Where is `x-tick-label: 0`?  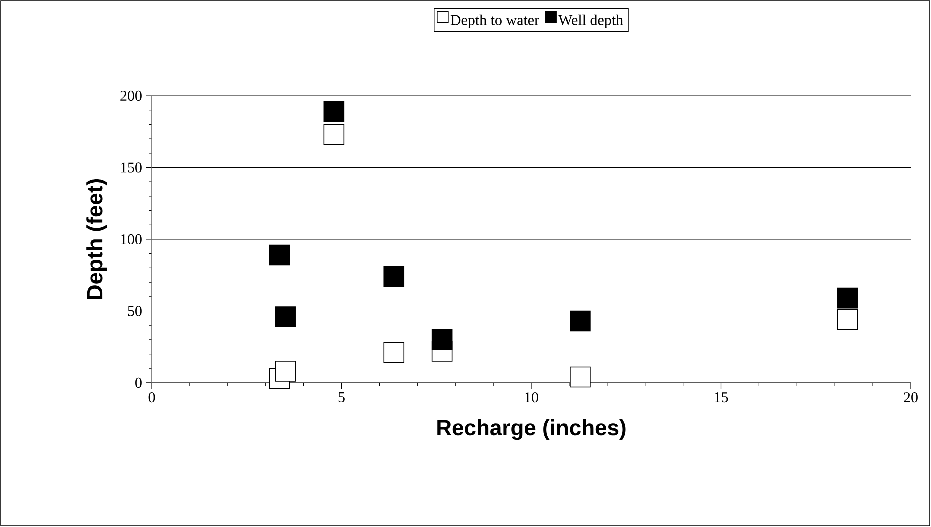 x-tick-label: 0 is located at coordinates (152, 397).